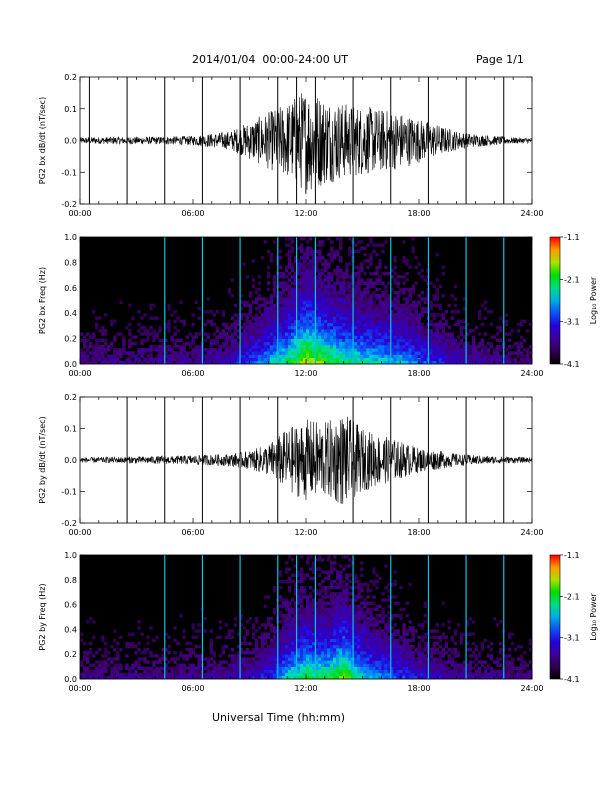 Image resolution: width=612 pixels, height=792 pixels. What do you see at coordinates (305, 140) in the screenshot?
I see `waveform-series` at bounding box center [305, 140].